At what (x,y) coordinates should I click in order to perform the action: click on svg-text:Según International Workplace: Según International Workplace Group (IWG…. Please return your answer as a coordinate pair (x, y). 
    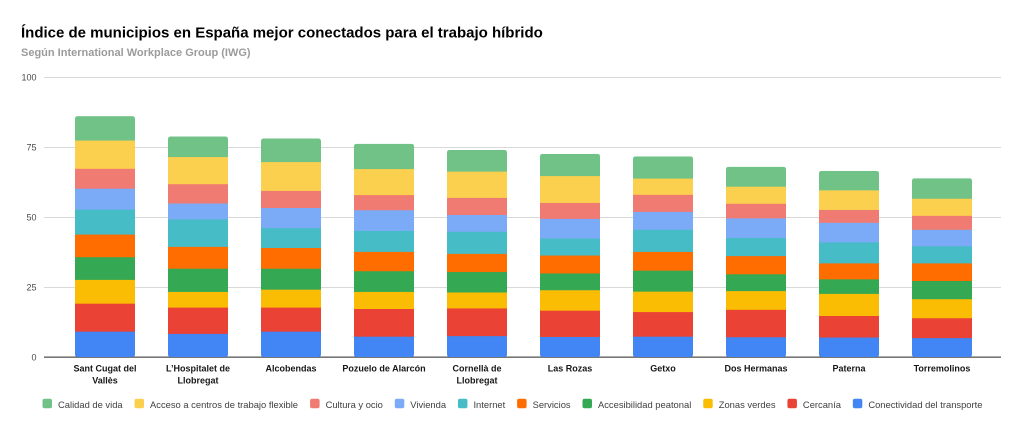
    Looking at the image, I should click on (136, 53).